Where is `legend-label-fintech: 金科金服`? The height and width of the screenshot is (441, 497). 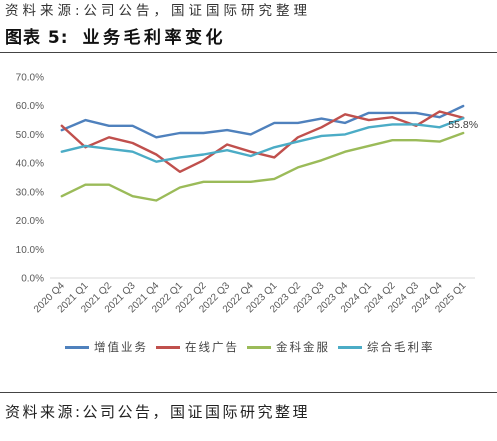
legend-label-fintech: 金科金服 is located at coordinates (303, 347).